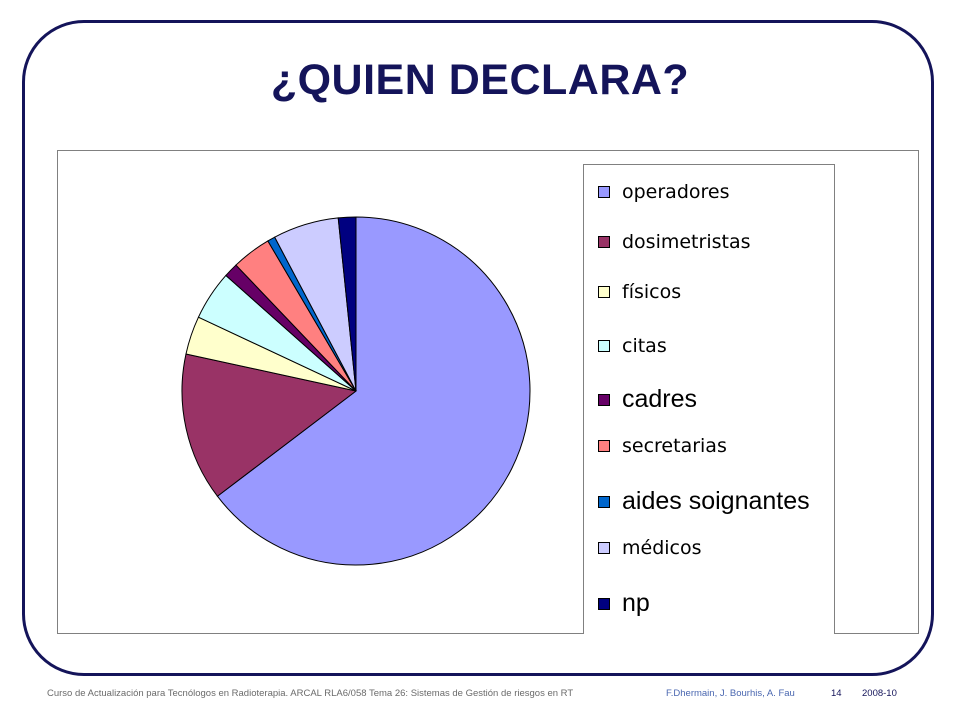 The width and height of the screenshot is (960, 720). I want to click on legend-item-dosimetristas: dosimetristas, so click(674, 242).